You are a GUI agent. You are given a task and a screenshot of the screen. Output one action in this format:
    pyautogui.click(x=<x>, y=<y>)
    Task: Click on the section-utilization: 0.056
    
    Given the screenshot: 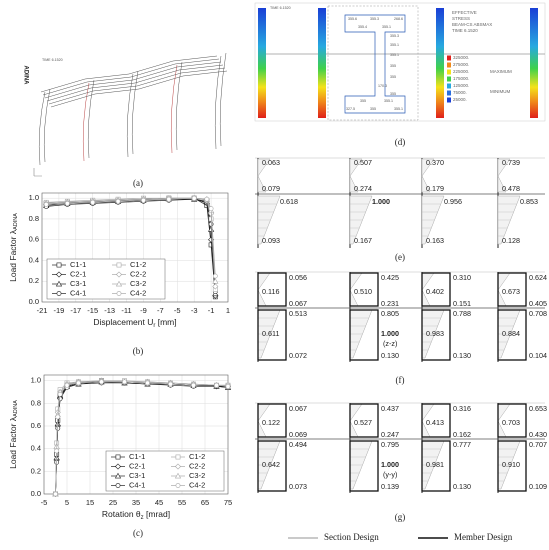 What is the action you would take?
    pyautogui.click(x=298, y=277)
    